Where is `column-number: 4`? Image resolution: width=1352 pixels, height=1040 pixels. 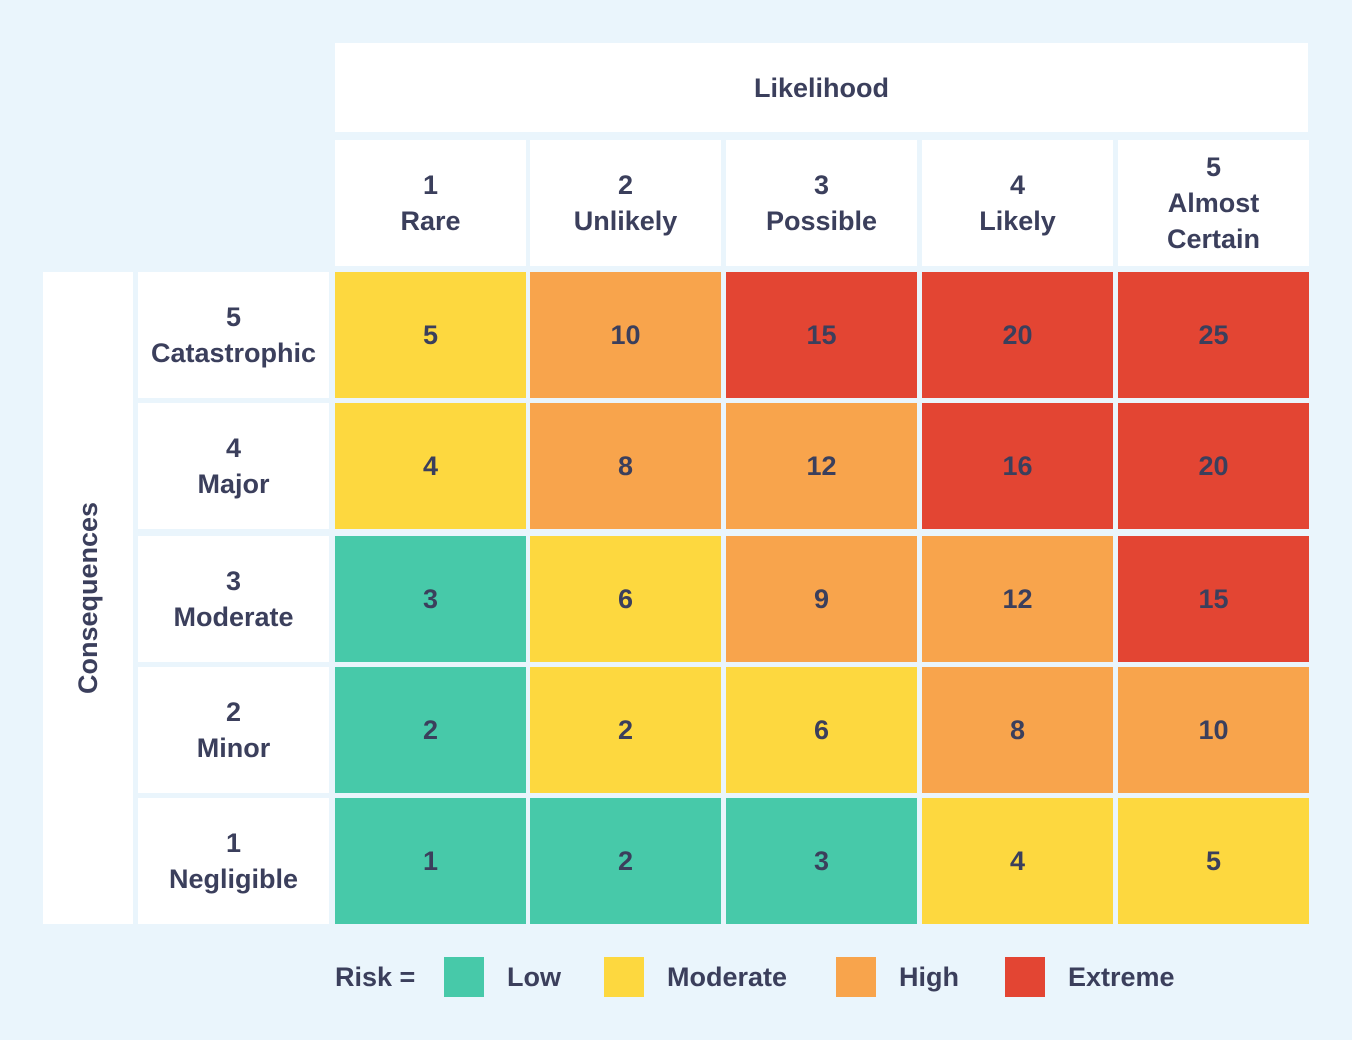
column-number: 4 is located at coordinates (1017, 185).